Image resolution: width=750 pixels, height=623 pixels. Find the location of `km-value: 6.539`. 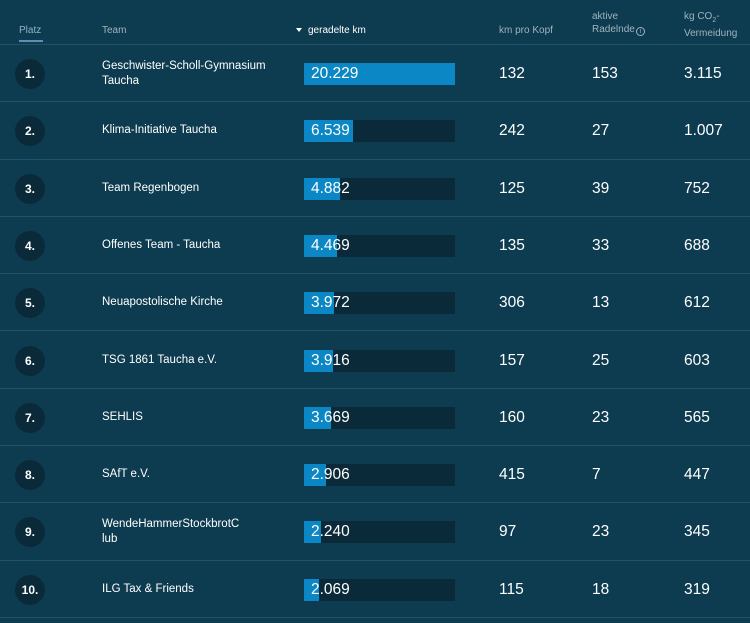

km-value: 6.539 is located at coordinates (330, 131).